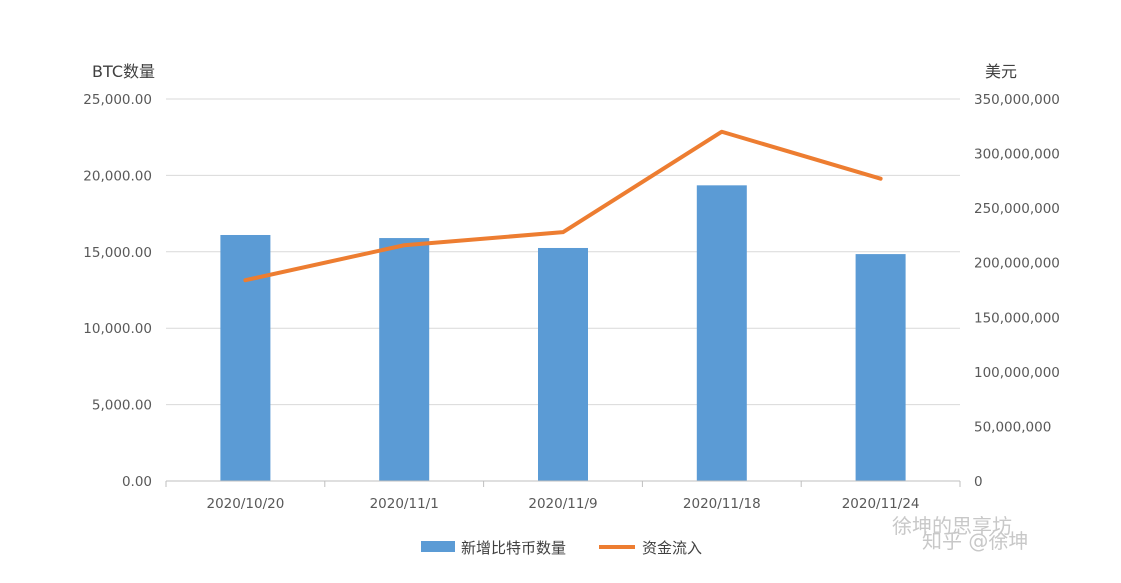 The height and width of the screenshot is (583, 1121). Describe the element at coordinates (1017, 155) in the screenshot. I see `right-axis-tick-label: 300,000,000` at that location.